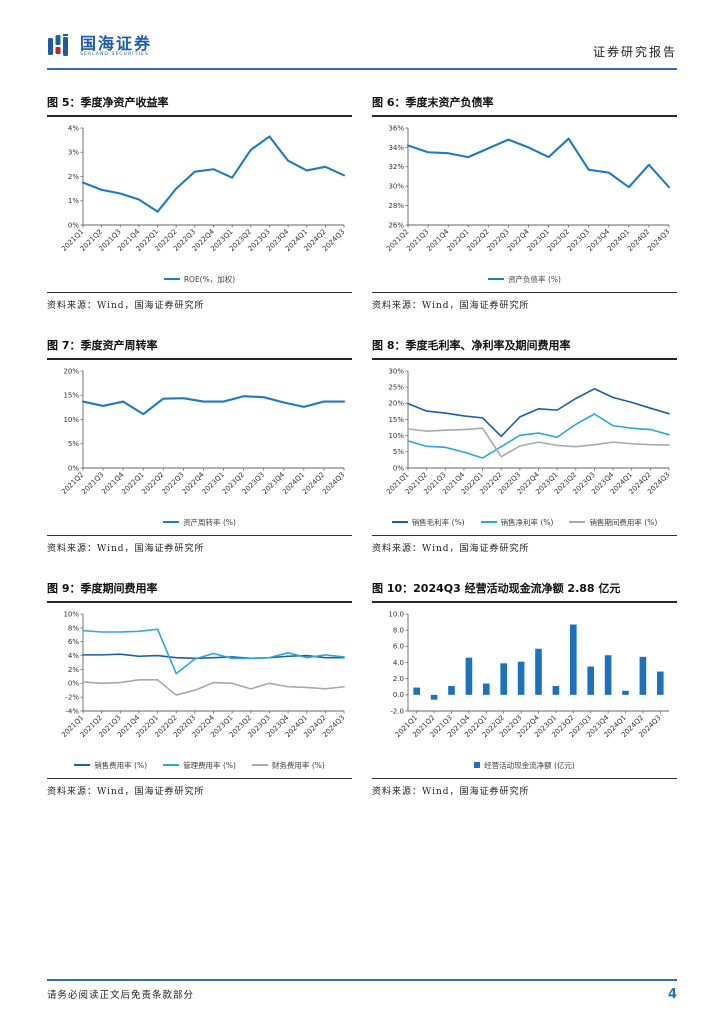 This screenshot has width=724, height=1024. What do you see at coordinates (199, 301) in the screenshot?
I see `figure-5-source: 资料来源：Wind，国海证券研究所` at bounding box center [199, 301].